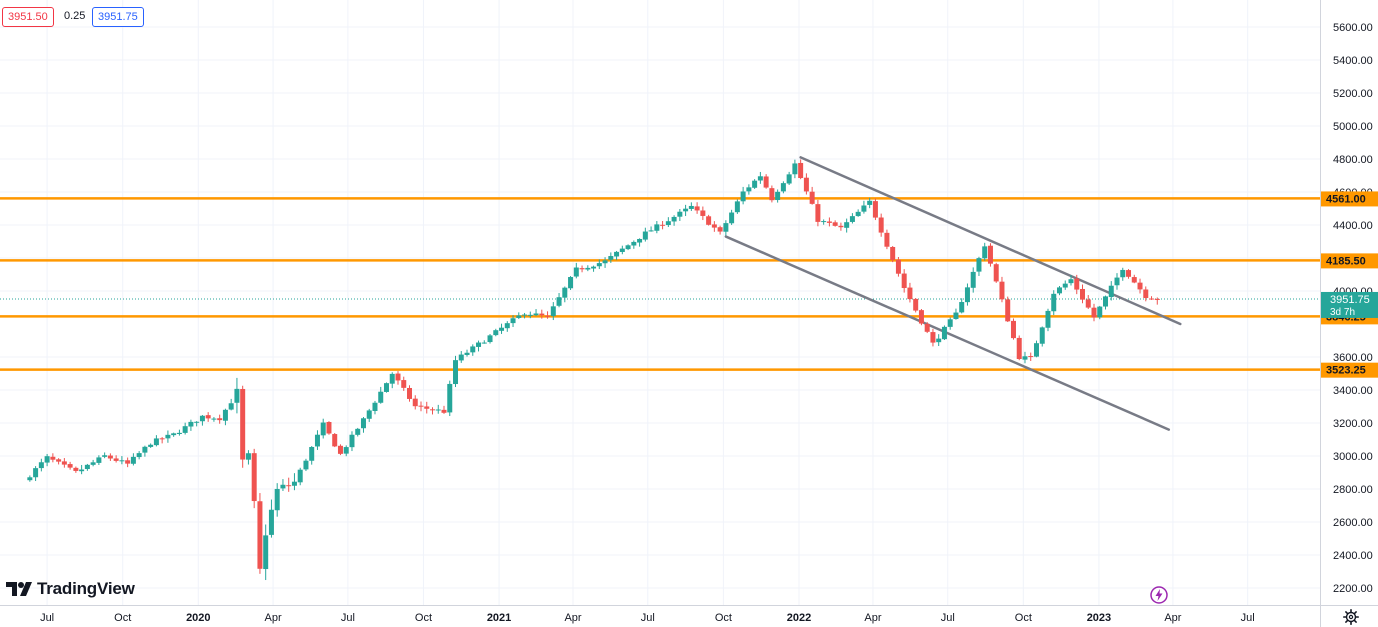  I want to click on y-tick-label: 4800.00, so click(1353, 160).